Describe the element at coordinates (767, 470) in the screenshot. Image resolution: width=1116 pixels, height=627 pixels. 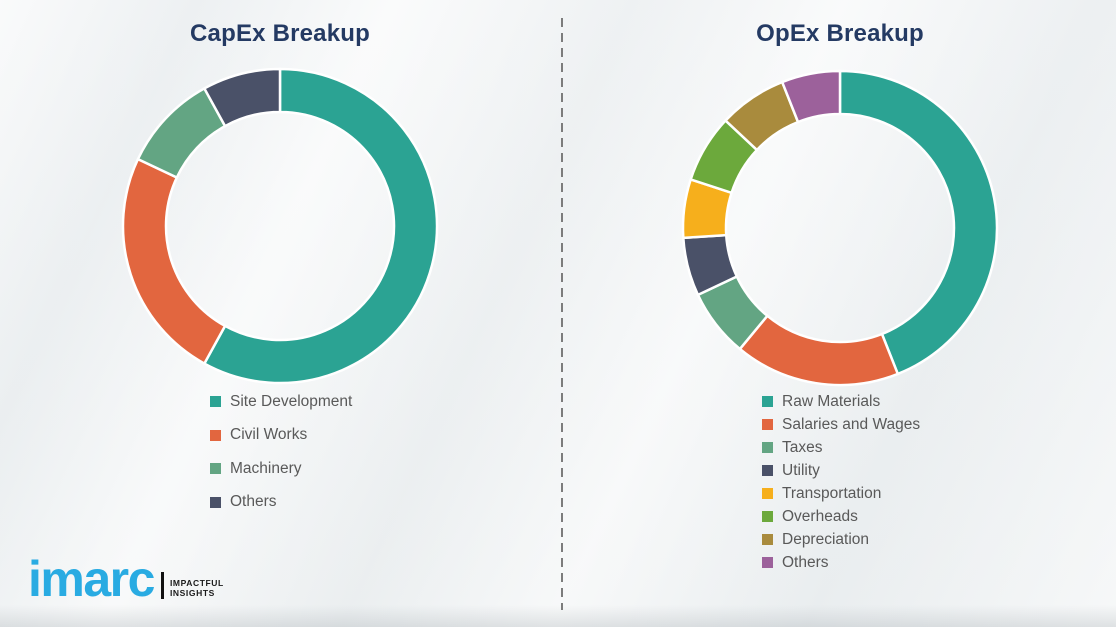
I see `legend-swatch-utility` at that location.